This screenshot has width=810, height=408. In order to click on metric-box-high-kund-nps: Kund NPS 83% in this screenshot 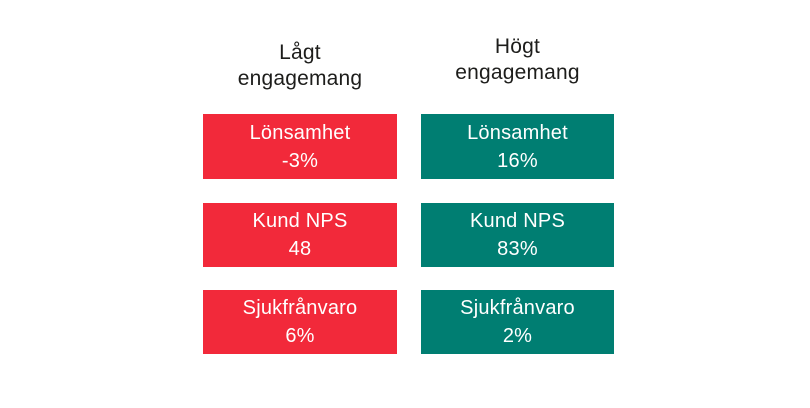, I will do `click(517, 235)`.